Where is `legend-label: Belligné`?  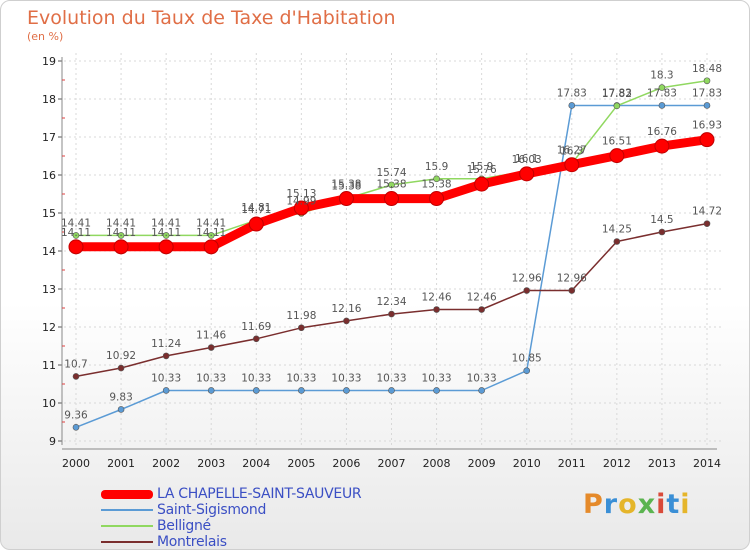
legend-label: Belligné is located at coordinates (184, 526).